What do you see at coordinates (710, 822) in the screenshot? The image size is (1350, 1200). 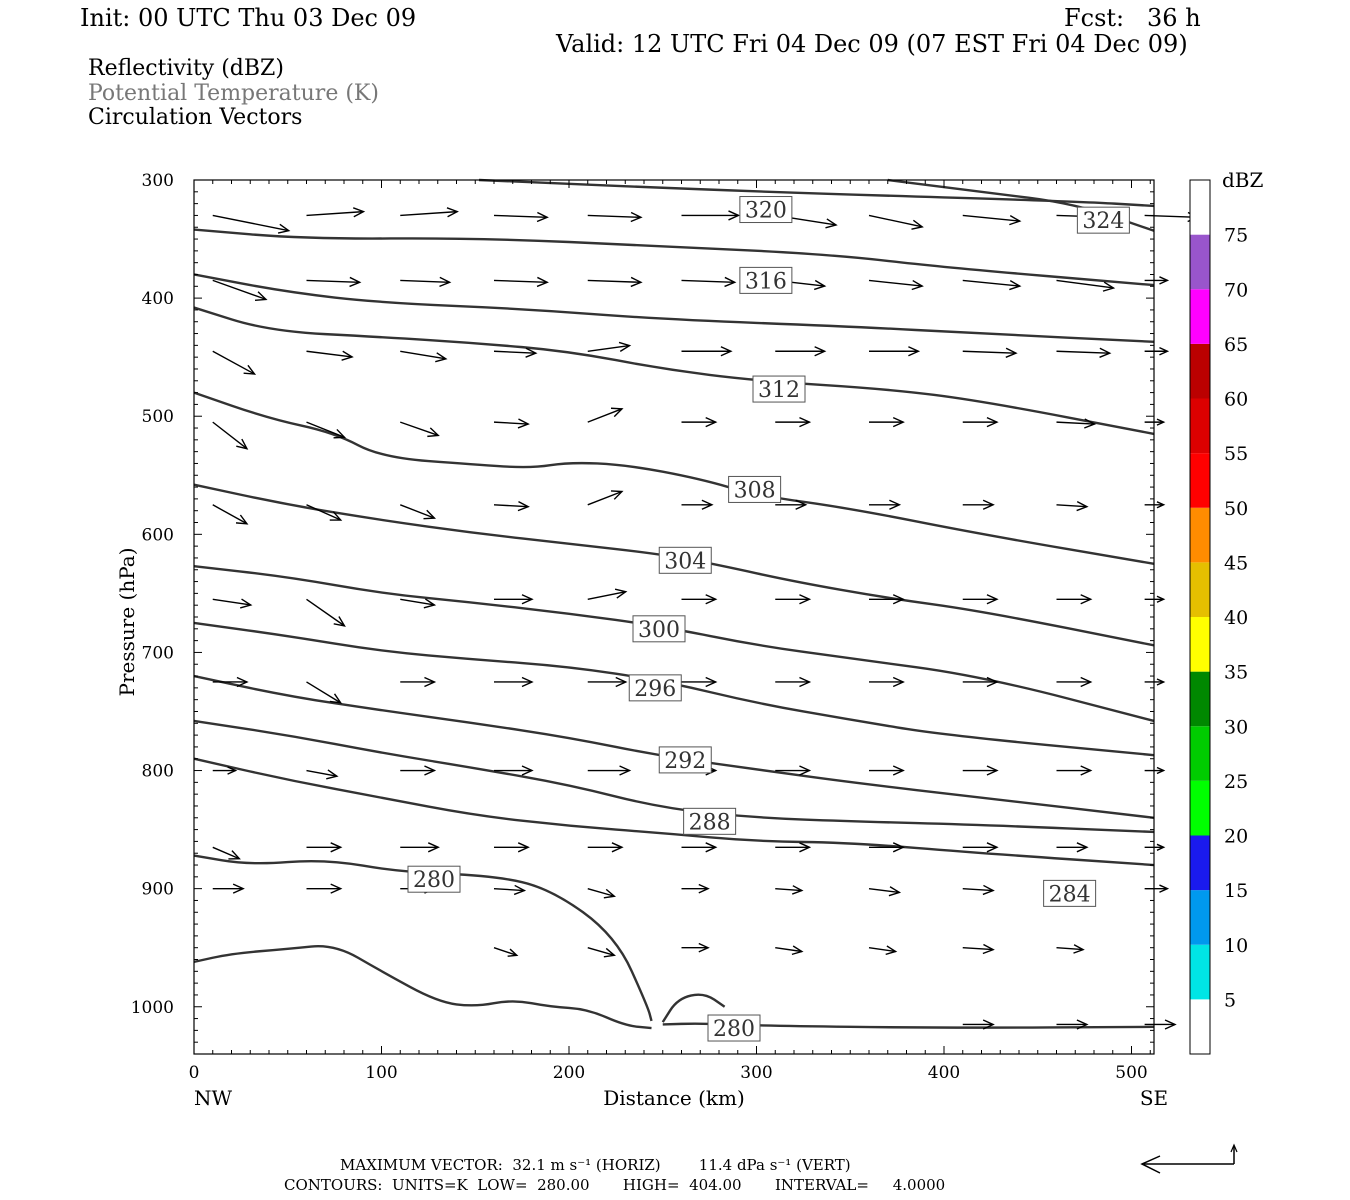 I see `contour-label: 288` at bounding box center [710, 822].